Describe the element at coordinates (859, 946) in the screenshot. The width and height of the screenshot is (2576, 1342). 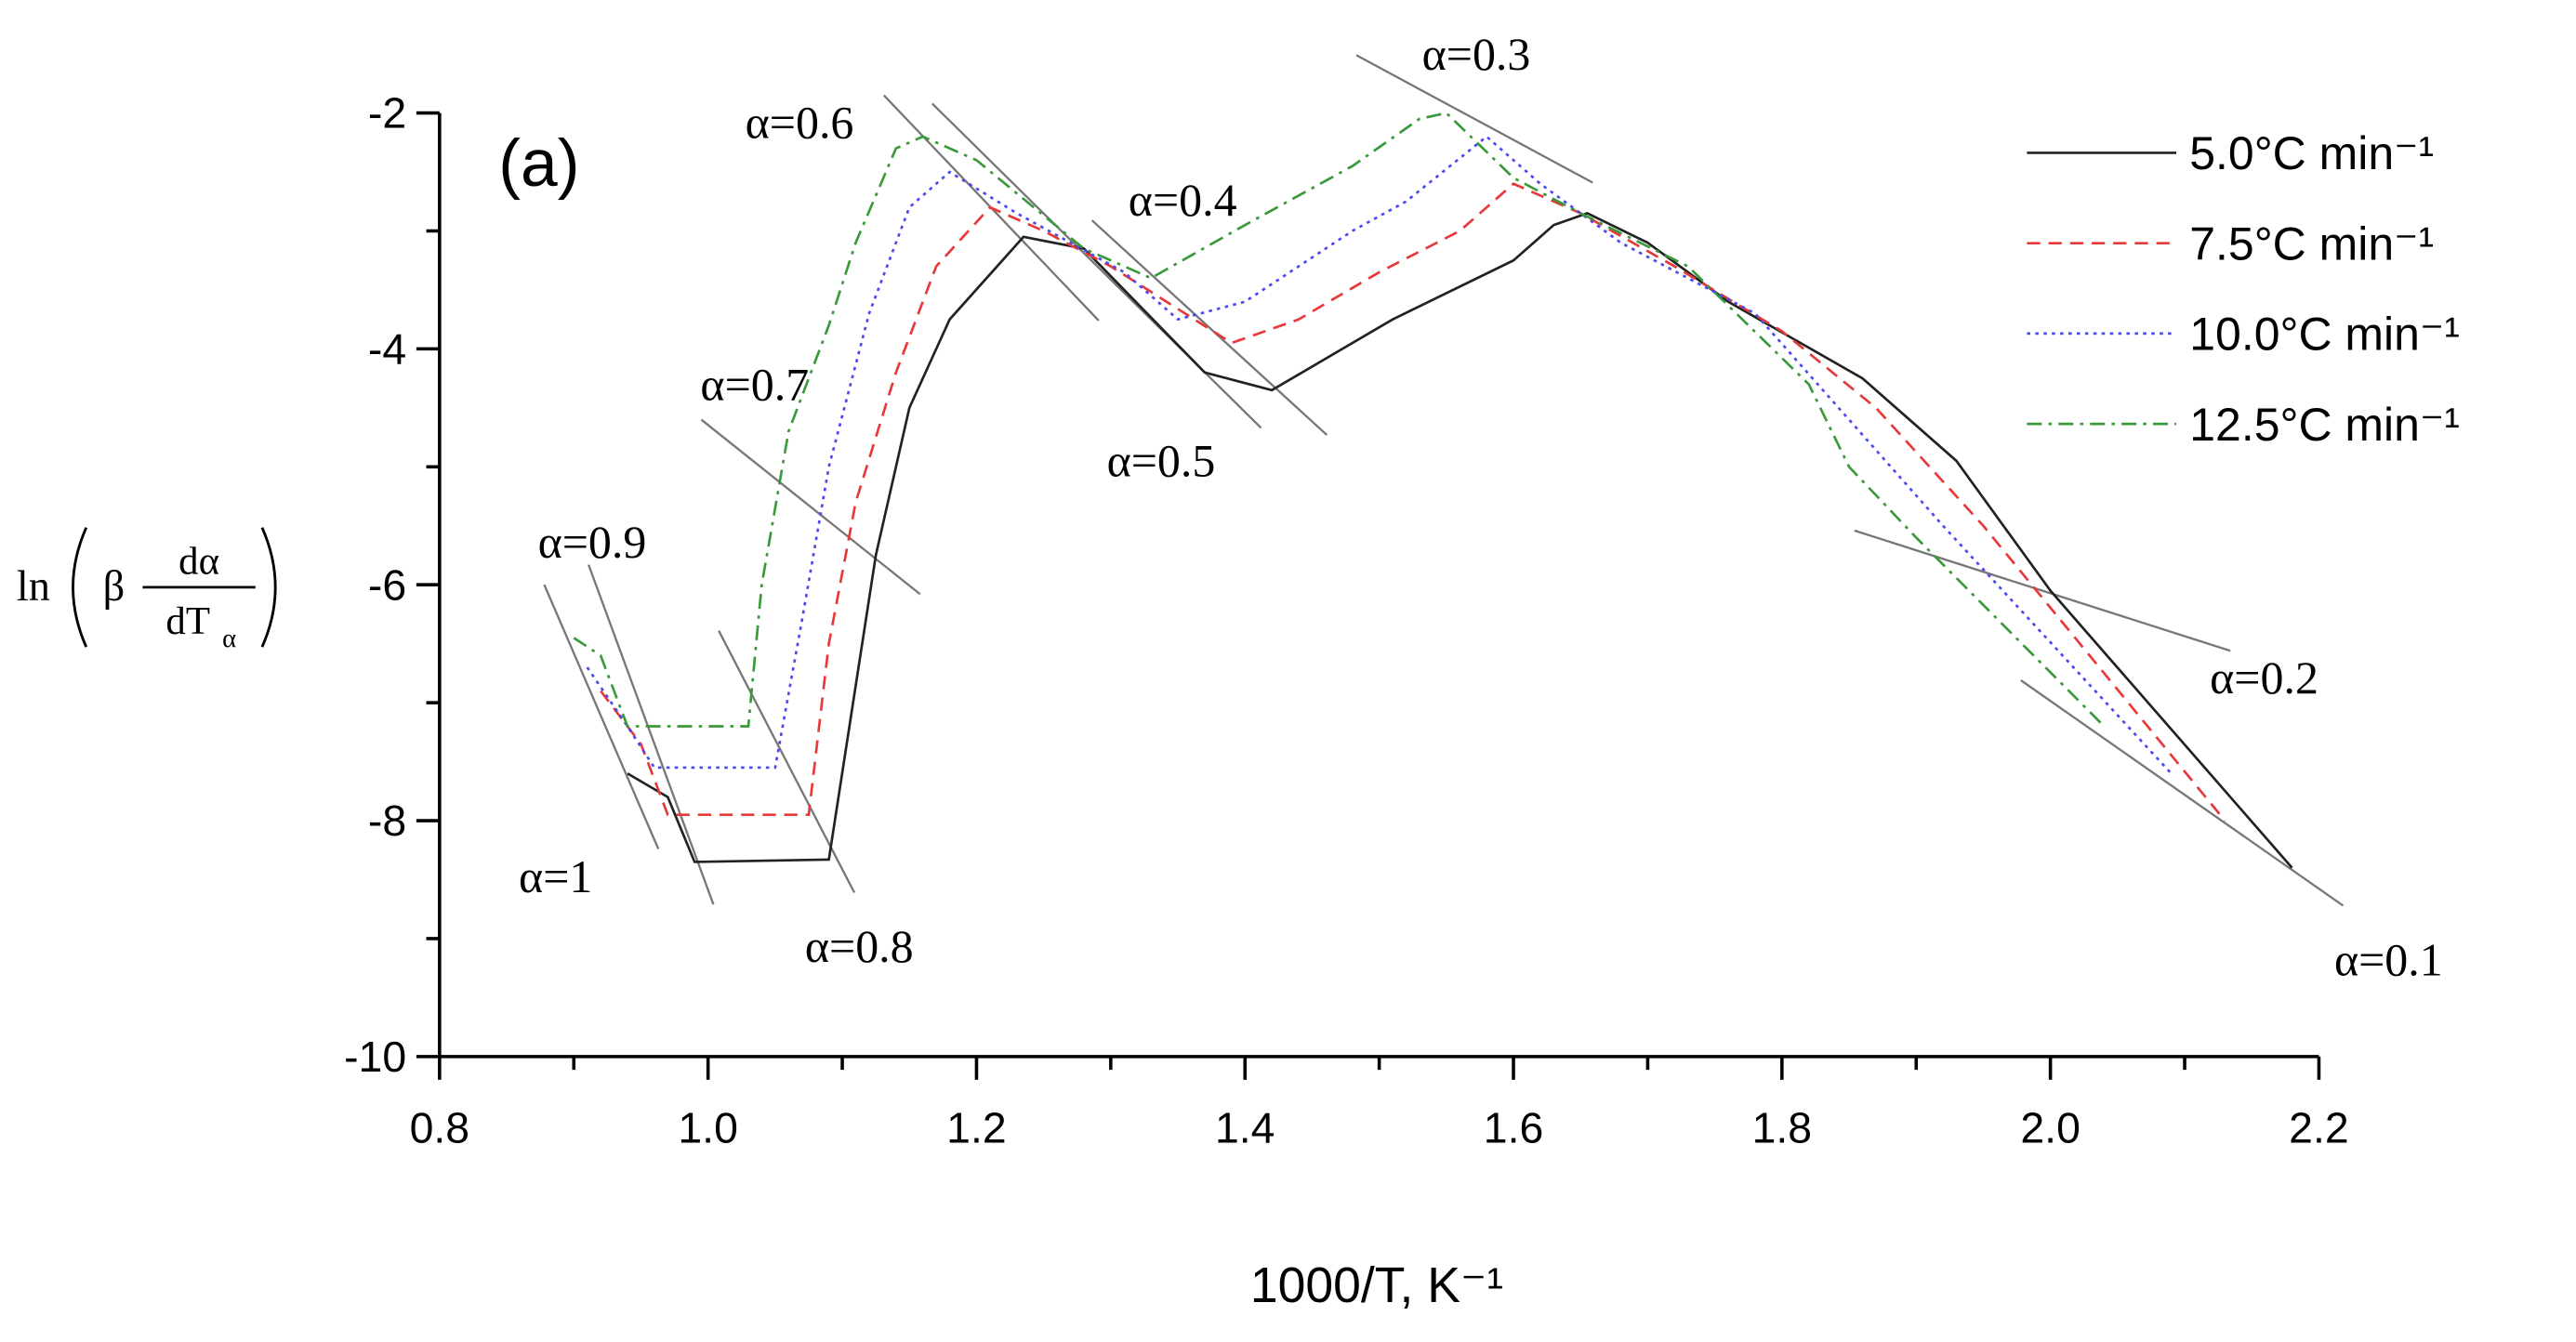
I see `isoconversion-label: α=0.8` at that location.